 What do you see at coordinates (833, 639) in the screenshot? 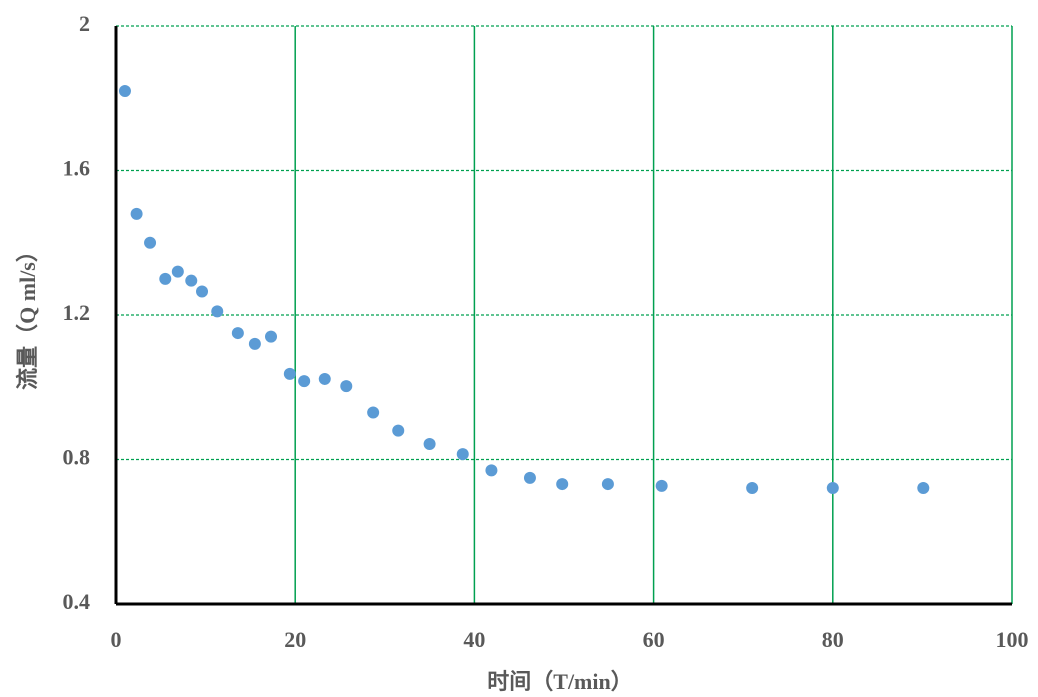
I see `x-tick-label: 80` at bounding box center [833, 639].